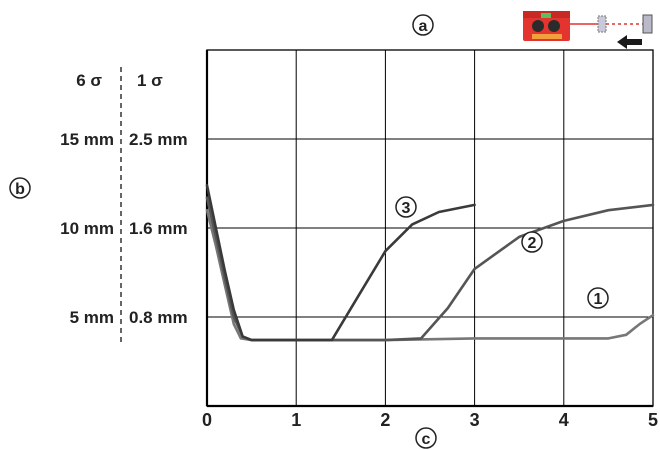 This screenshot has width=660, height=450. Describe the element at coordinates (158, 317) in the screenshot. I see `y-tick-label-1sigma: 0.8 mm` at that location.